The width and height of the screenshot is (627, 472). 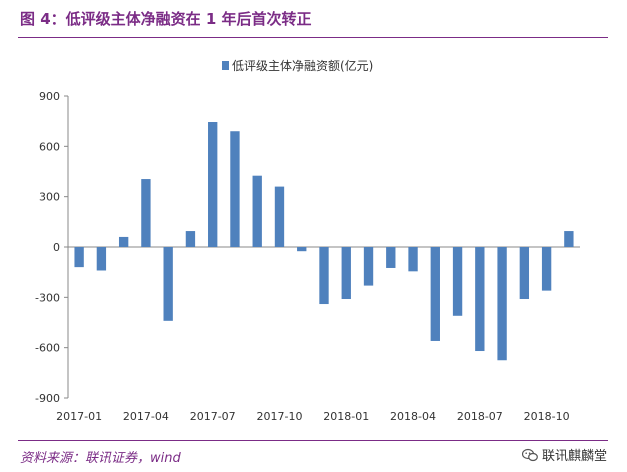 What do you see at coordinates (51, 247) in the screenshot?
I see `y-ticks: -900 -600 -300 0 300 600 900` at bounding box center [51, 247].